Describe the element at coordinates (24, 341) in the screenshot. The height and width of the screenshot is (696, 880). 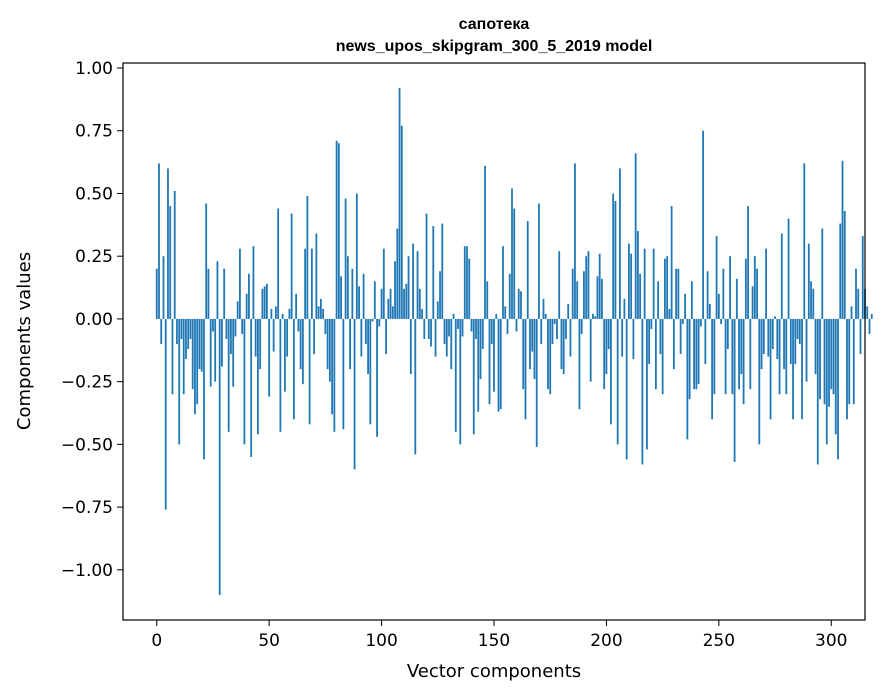
I see `y-axis-label: Components values` at that location.